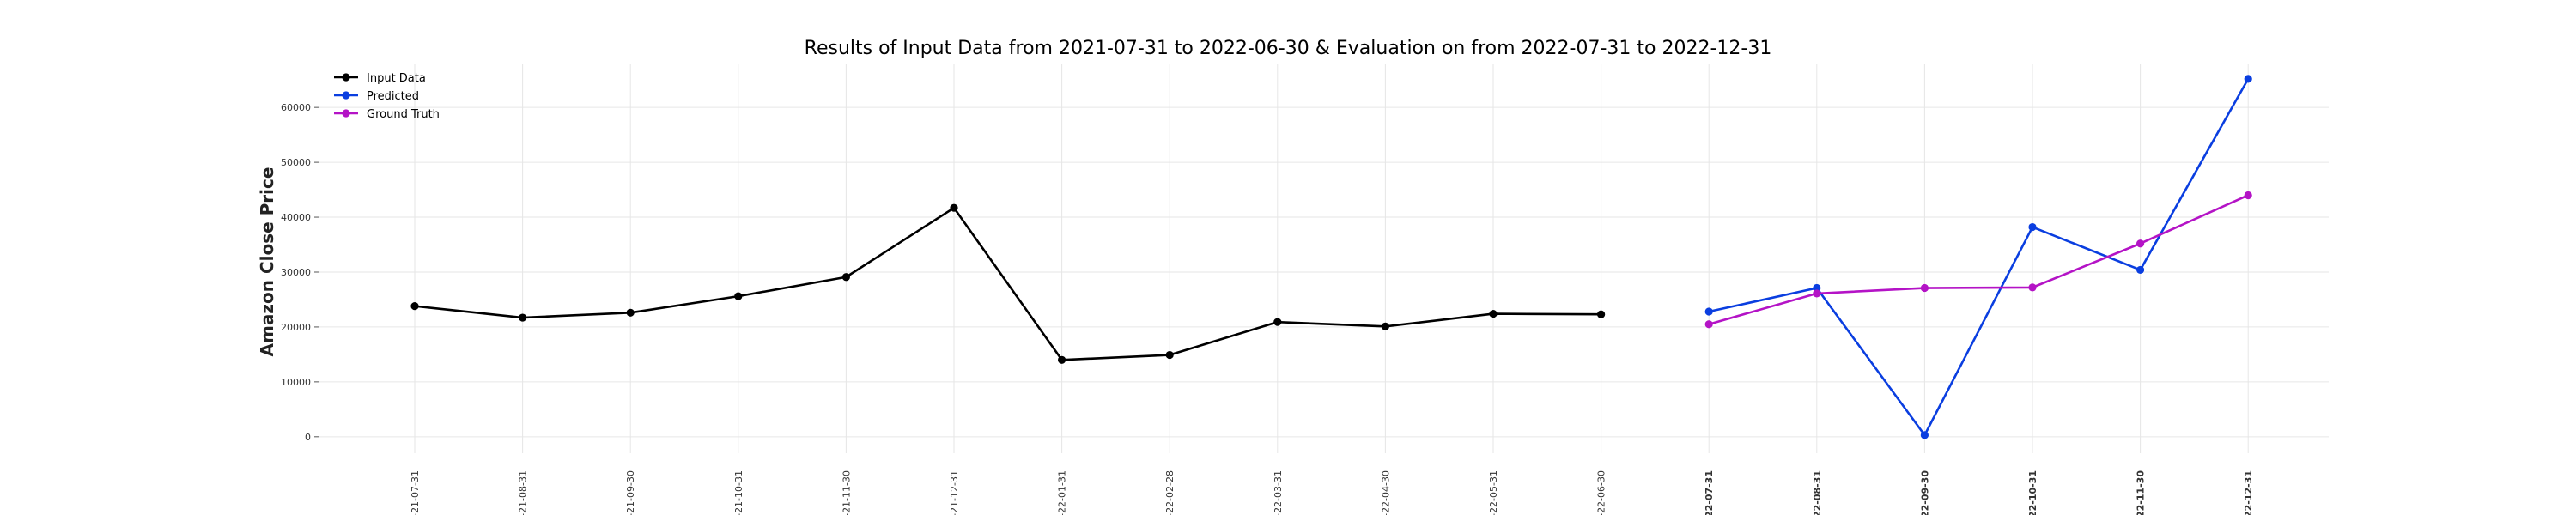  What do you see at coordinates (738, 492) in the screenshot?
I see `x-tick-label: -21-10-31` at bounding box center [738, 492].